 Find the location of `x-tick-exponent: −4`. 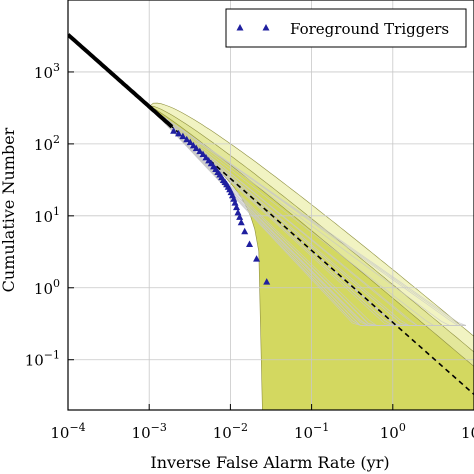

x-tick-exponent: −4 is located at coordinates (77, 427).